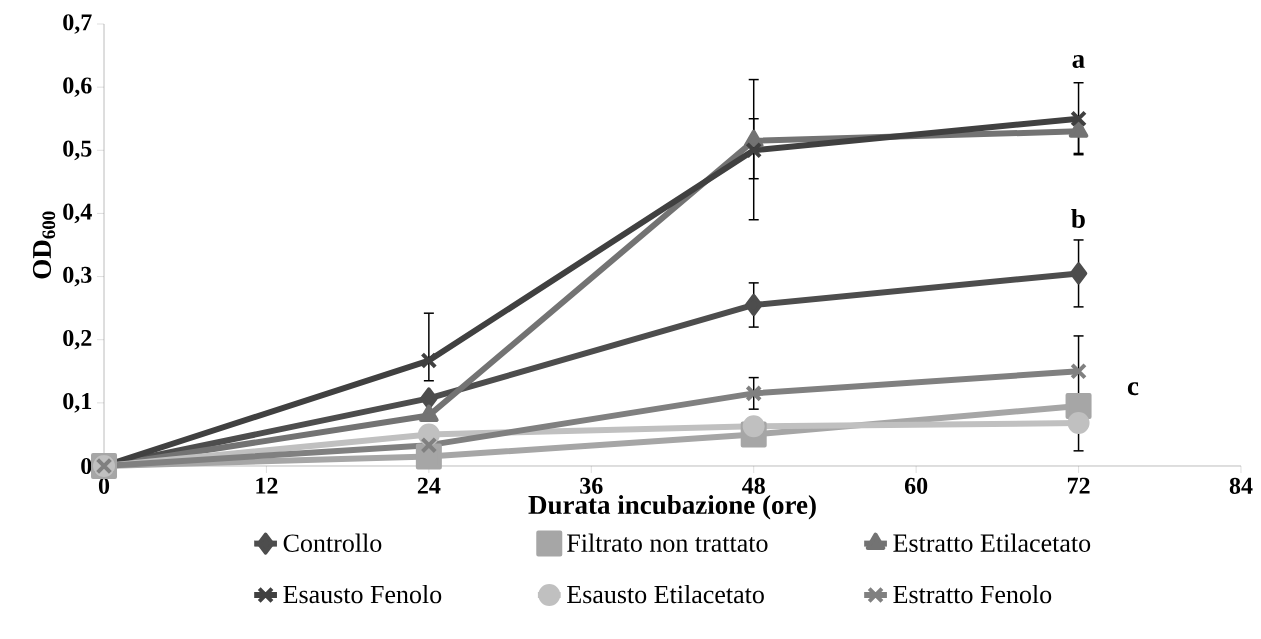  I want to click on x-tick-label: 12, so click(267, 485).